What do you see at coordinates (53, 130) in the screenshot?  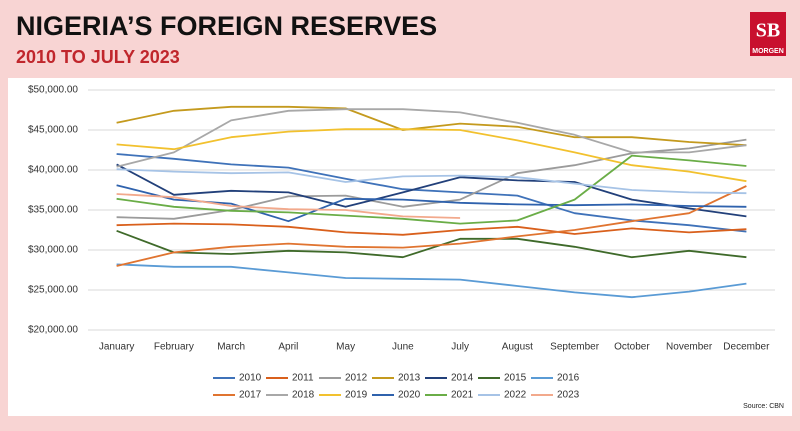 I see `y-tick-label: $45,000.00` at bounding box center [53, 130].